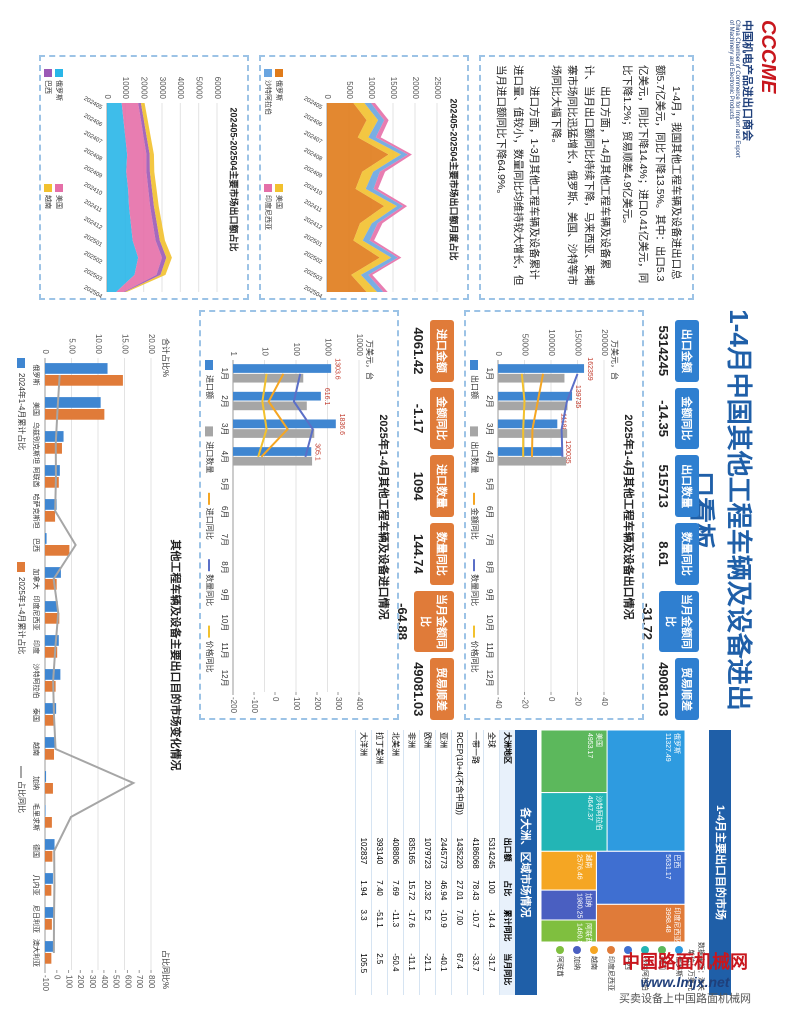 This screenshot has width=789, height=1024. Describe the element at coordinates (36, 885) in the screenshot. I see `x-tick-label: 几内亚` at that location.